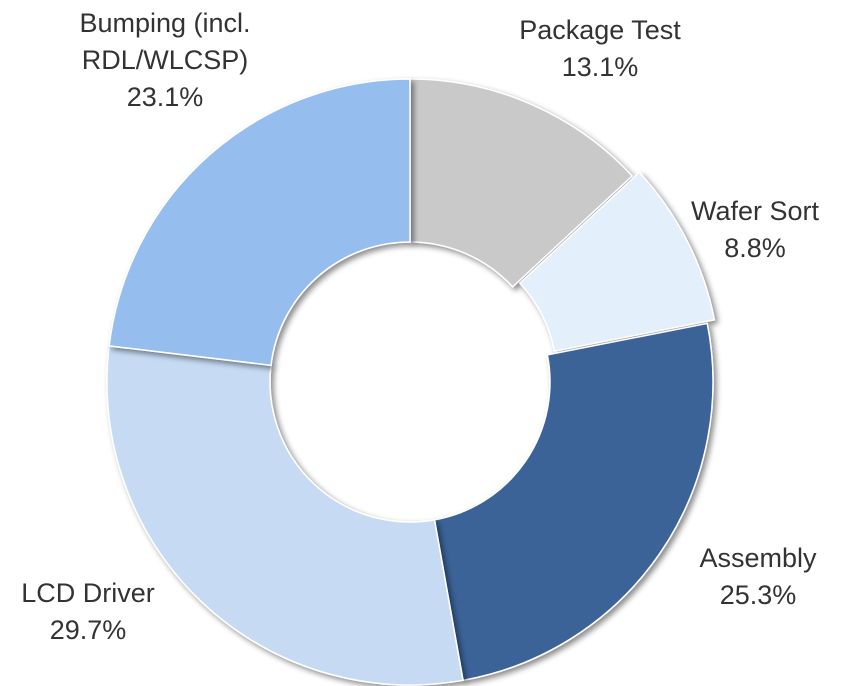 The height and width of the screenshot is (686, 849). Describe the element at coordinates (753, 577) in the screenshot. I see `slice-label: Assembly 25.3%` at that location.